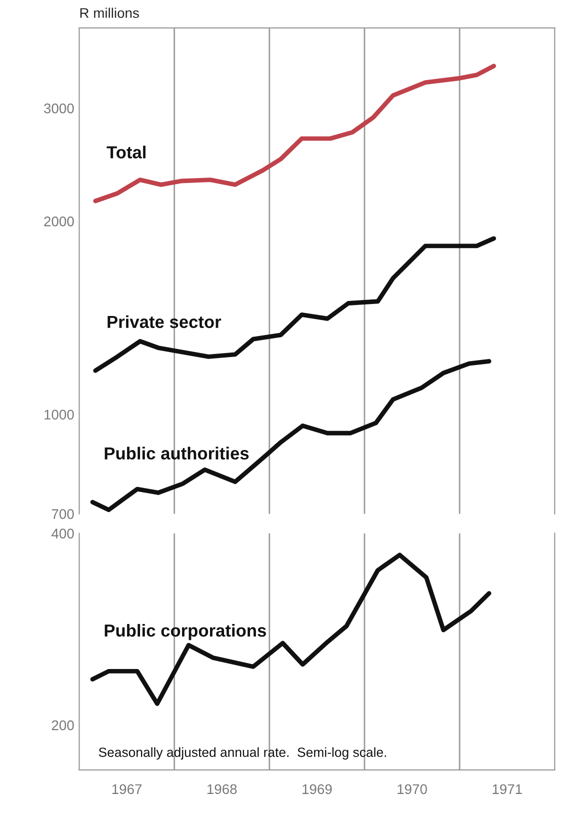  Describe the element at coordinates (63, 514) in the screenshot. I see `y-tick-label: 700` at that location.